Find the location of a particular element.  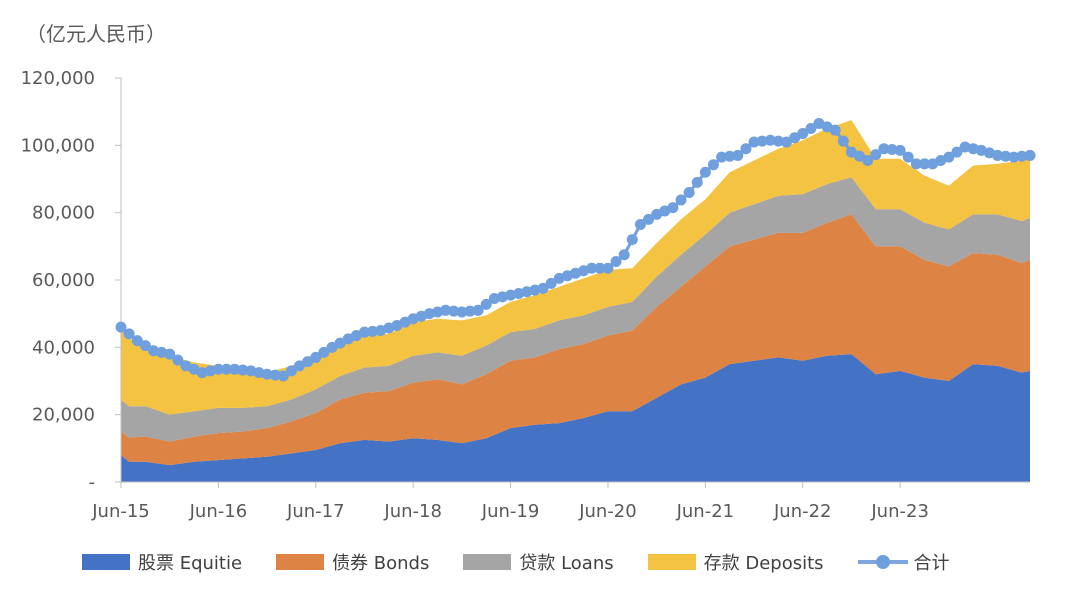

loans-swatch is located at coordinates (487, 562).